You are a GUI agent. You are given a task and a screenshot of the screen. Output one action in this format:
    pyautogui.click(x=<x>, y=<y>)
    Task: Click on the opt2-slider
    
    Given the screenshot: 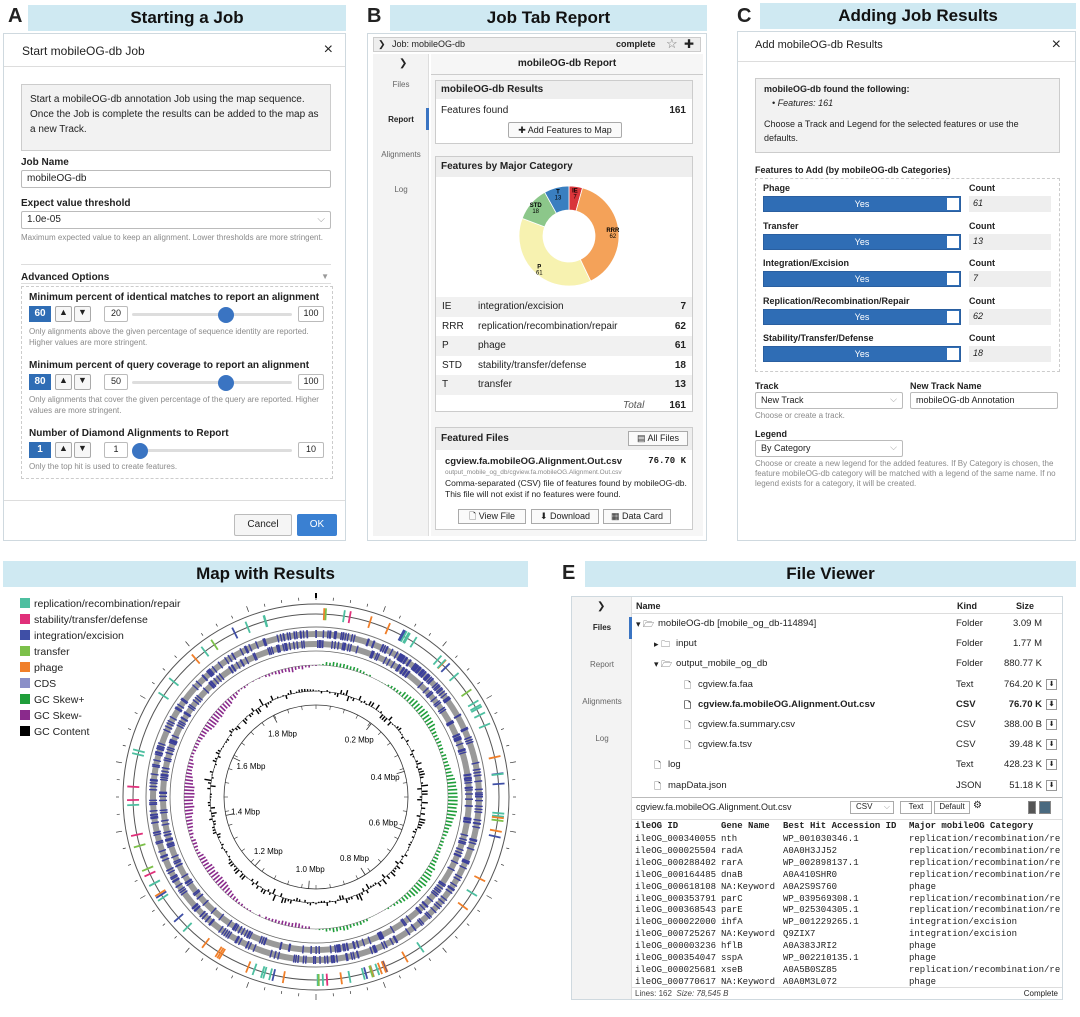 What is the action you would take?
    pyautogui.click(x=212, y=383)
    